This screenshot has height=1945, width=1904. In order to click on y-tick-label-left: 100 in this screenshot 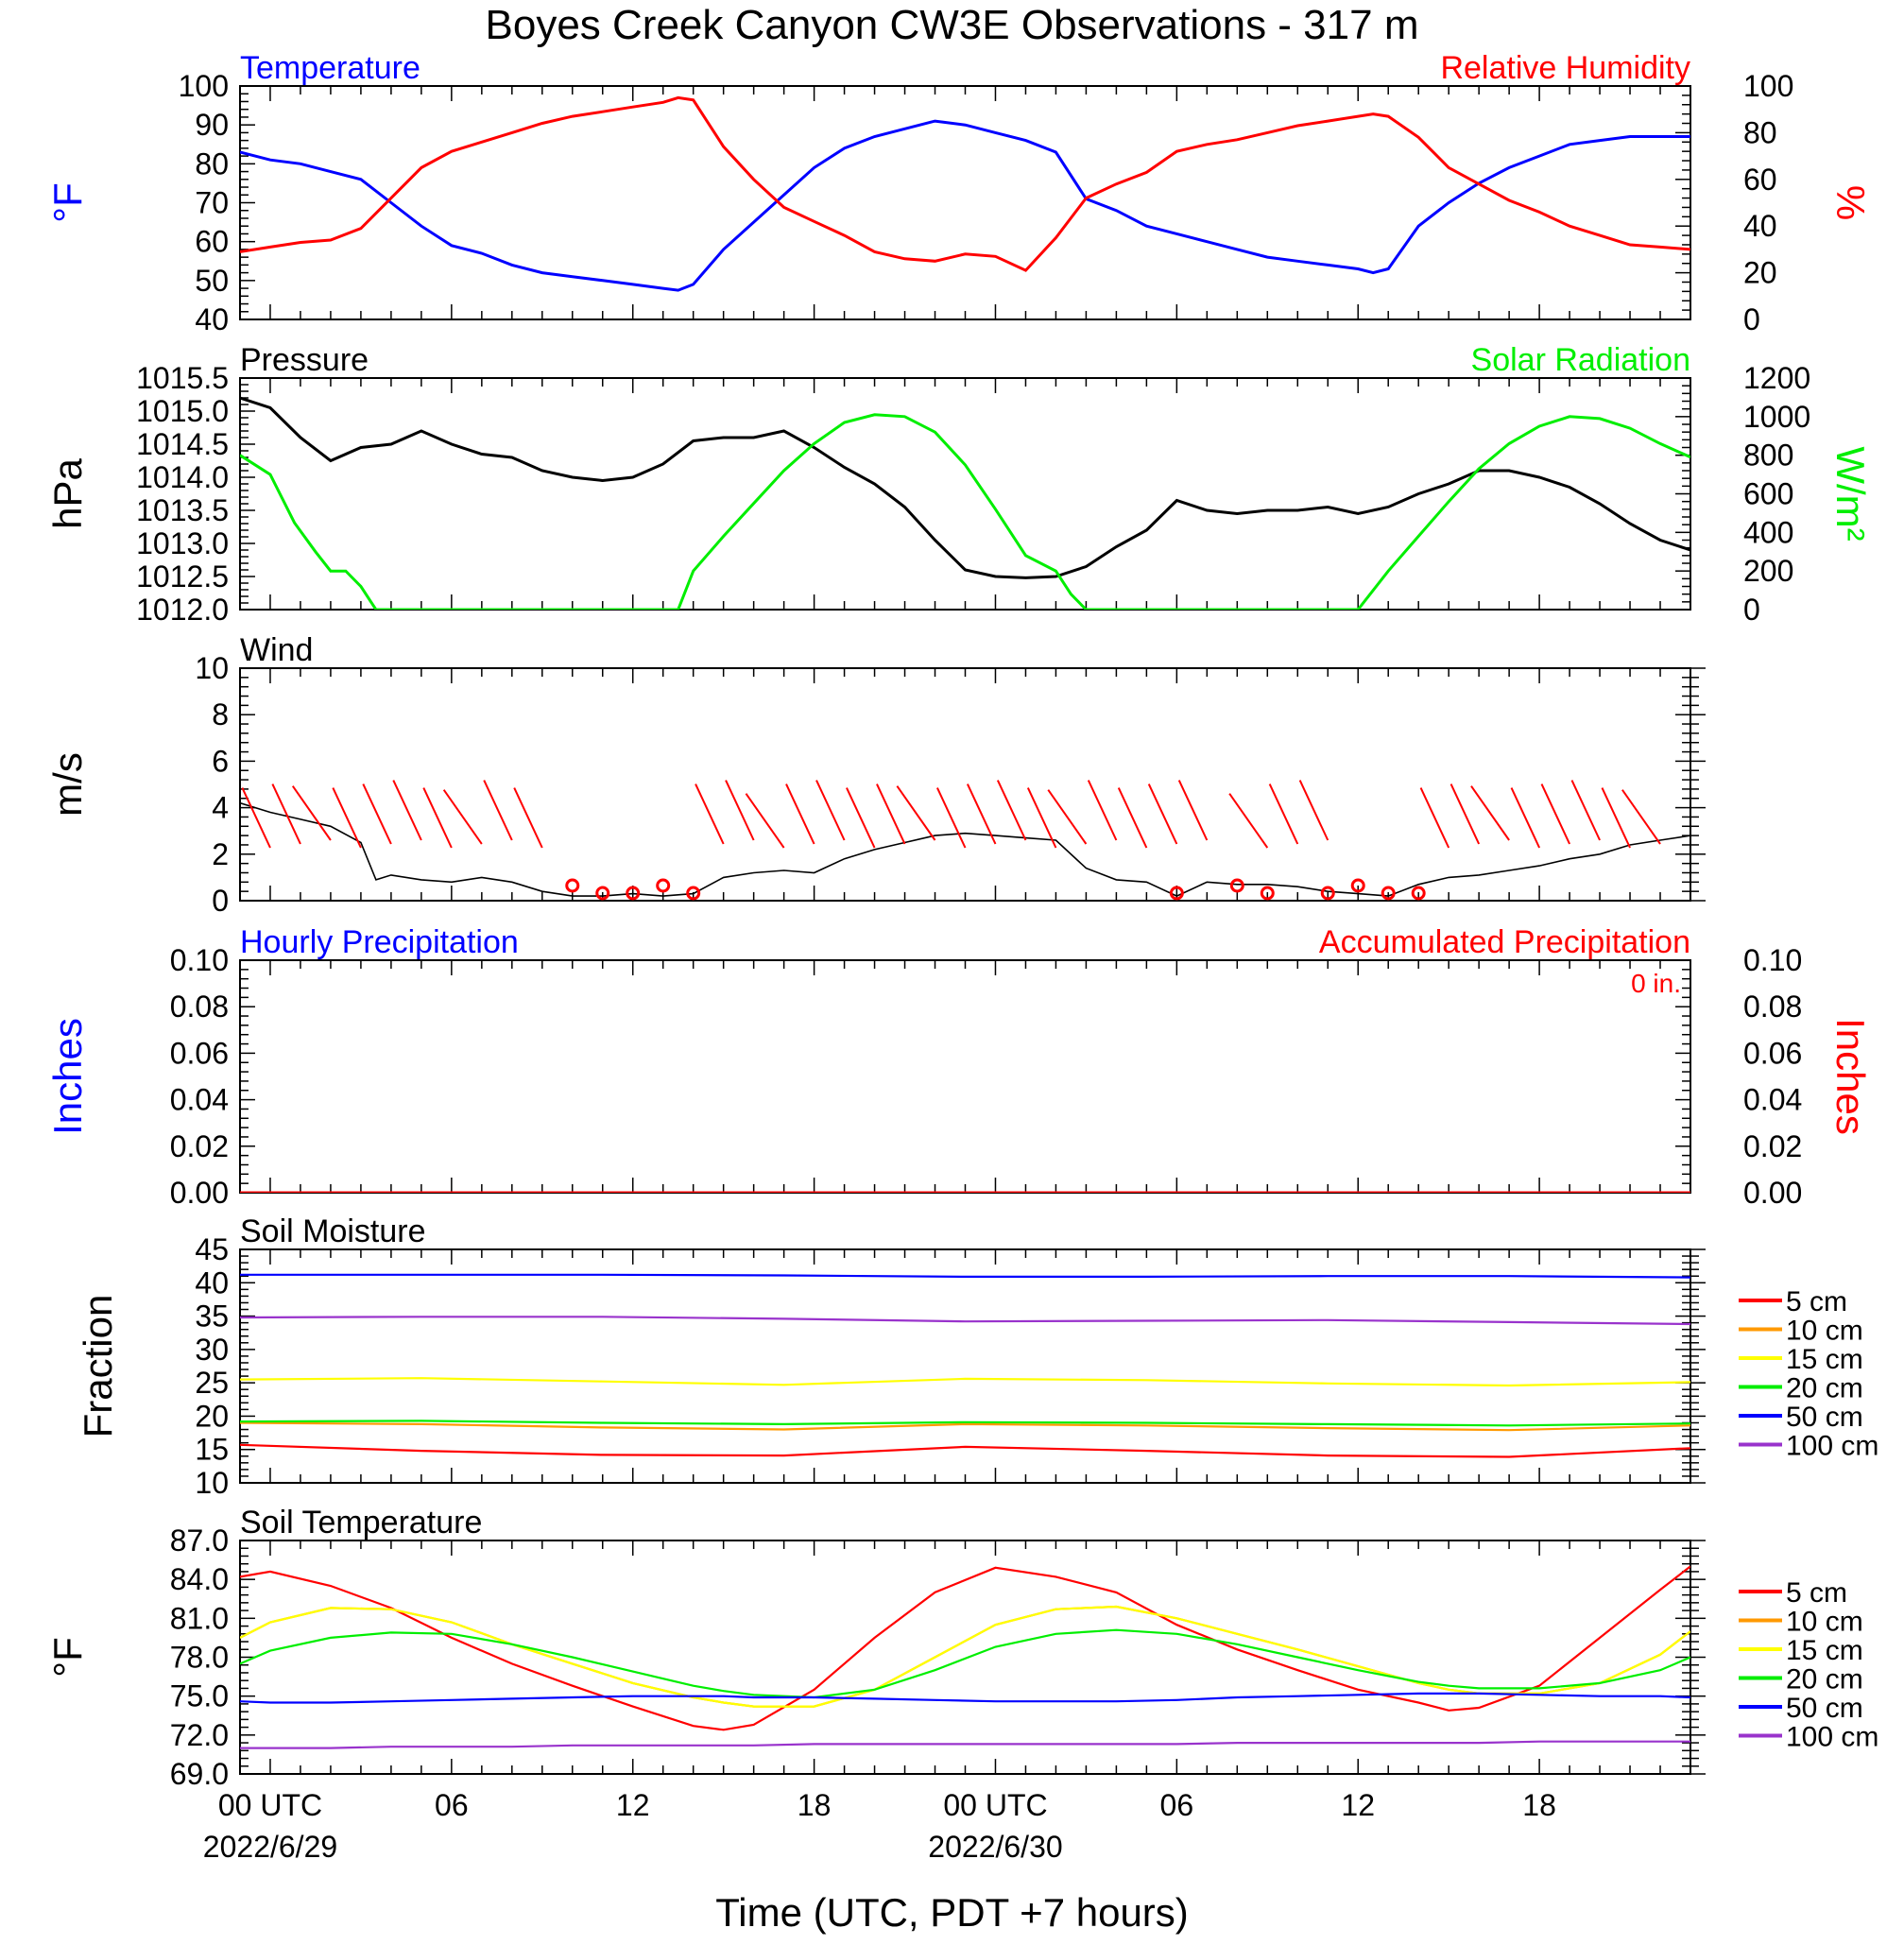, I will do `click(204, 86)`.